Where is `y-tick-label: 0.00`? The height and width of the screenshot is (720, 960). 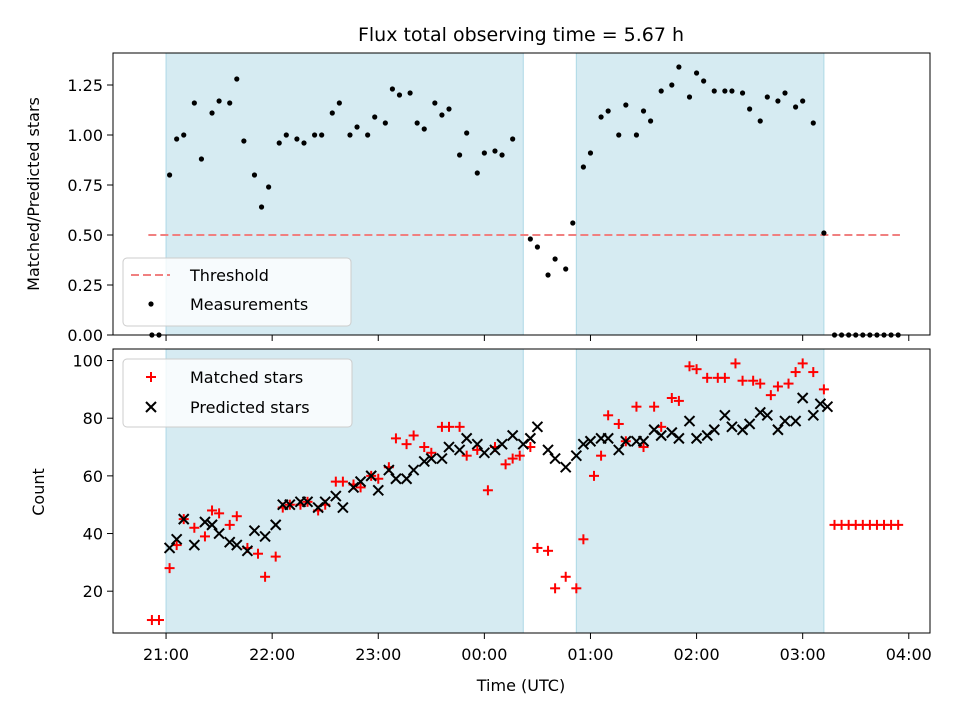
y-tick-label: 0.00 is located at coordinates (85, 335).